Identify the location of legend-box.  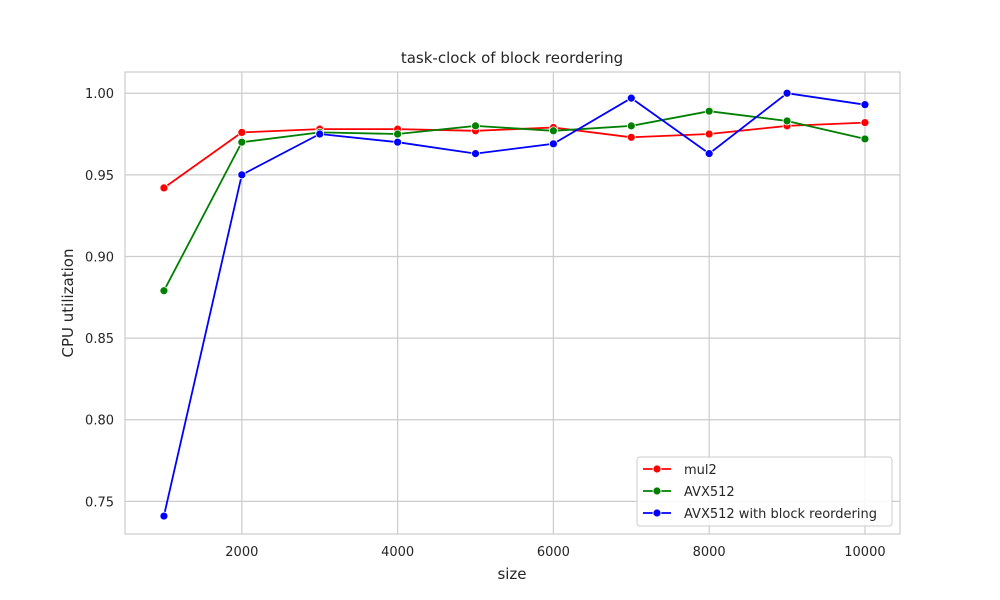
(764, 491).